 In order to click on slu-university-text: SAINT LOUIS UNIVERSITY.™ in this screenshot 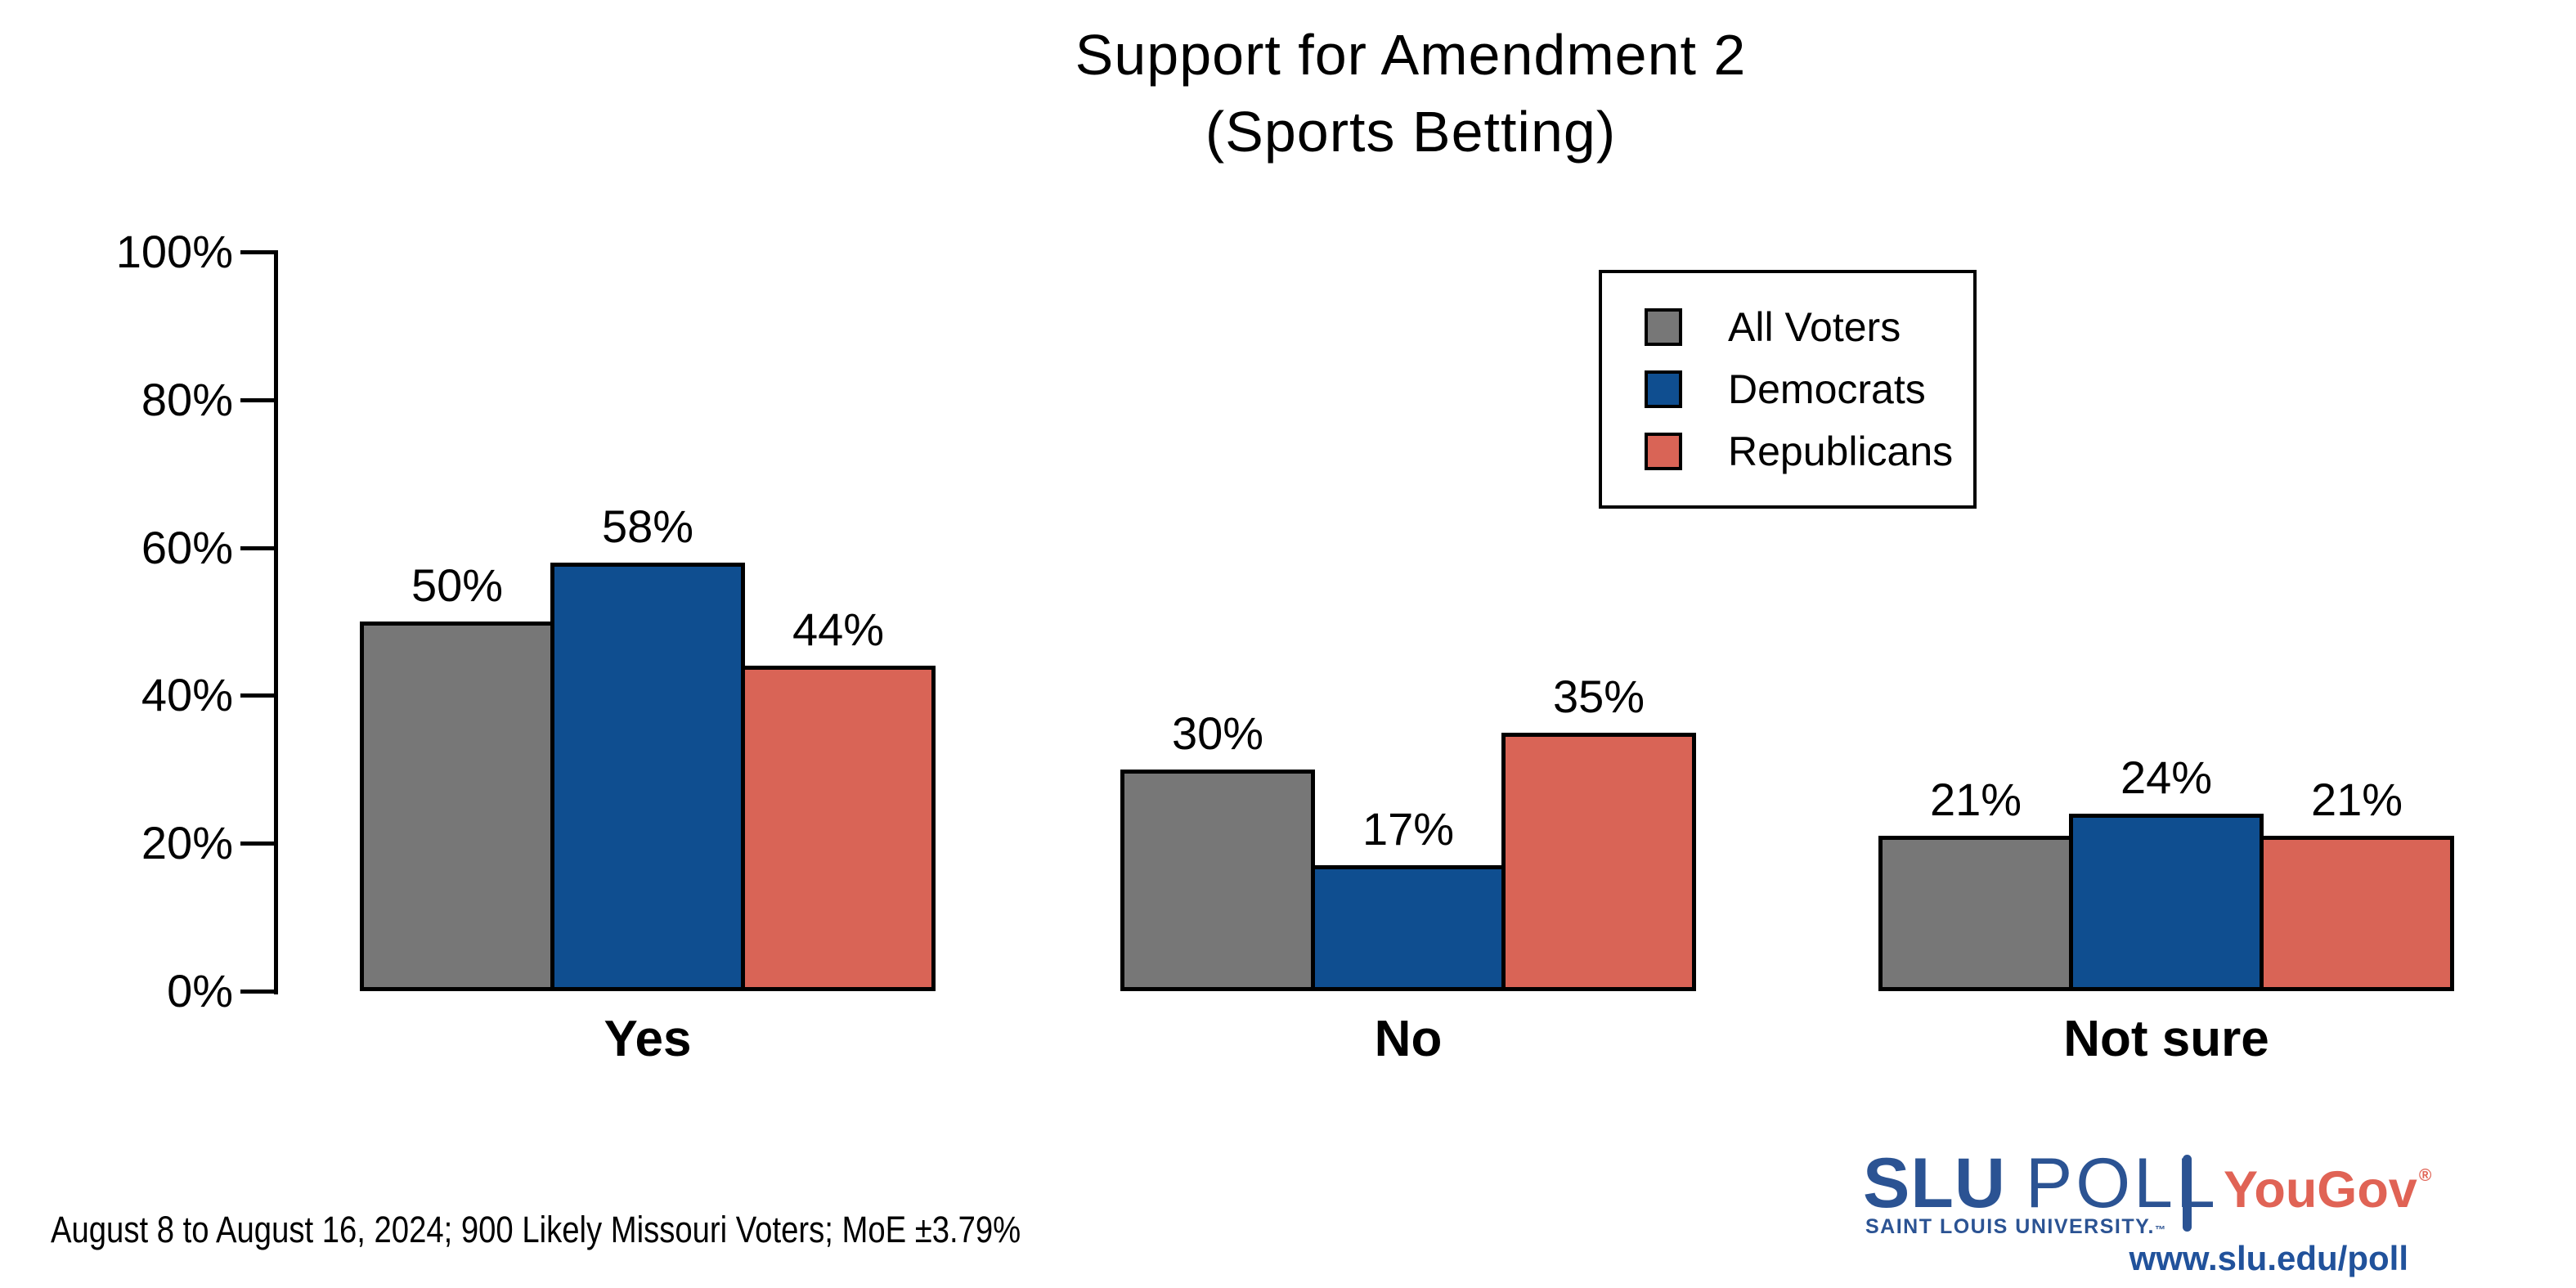, I will do `click(2015, 1228)`.